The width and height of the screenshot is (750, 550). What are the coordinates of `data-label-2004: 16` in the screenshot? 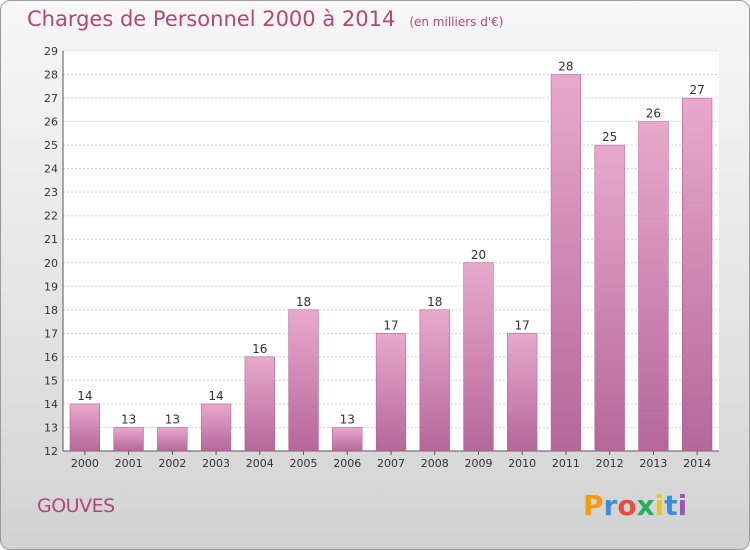 It's located at (259, 349).